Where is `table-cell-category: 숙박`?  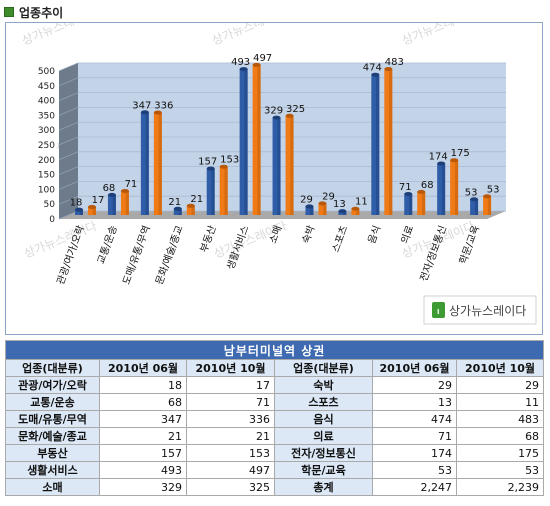 table-cell-category: 숙박 is located at coordinates (323, 385).